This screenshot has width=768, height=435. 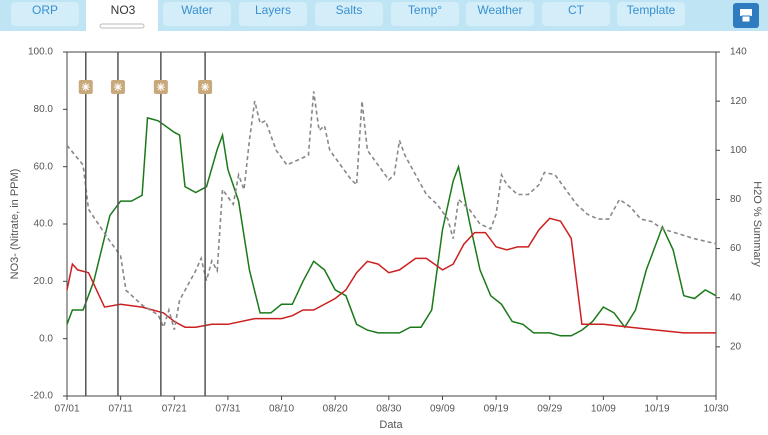 What do you see at coordinates (15, 224) in the screenshot?
I see `y-axis-label: NO3- (Nitrate, in PPM)` at bounding box center [15, 224].